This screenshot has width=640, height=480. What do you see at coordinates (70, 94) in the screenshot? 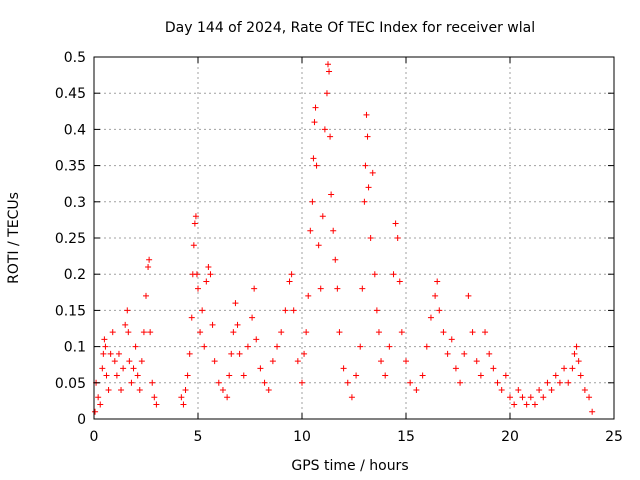
I see `y-tick-label: 0.45` at bounding box center [70, 94].